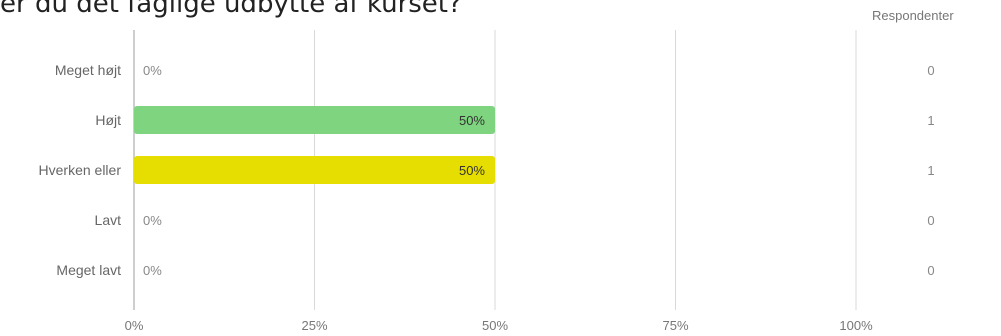 The image size is (1001, 336). What do you see at coordinates (913, 15) in the screenshot?
I see `respondents-header: Respondenter` at bounding box center [913, 15].